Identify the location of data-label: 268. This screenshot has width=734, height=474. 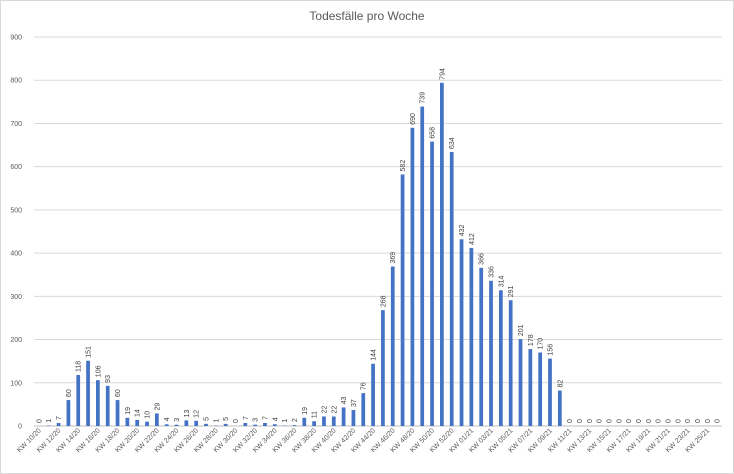
(383, 301).